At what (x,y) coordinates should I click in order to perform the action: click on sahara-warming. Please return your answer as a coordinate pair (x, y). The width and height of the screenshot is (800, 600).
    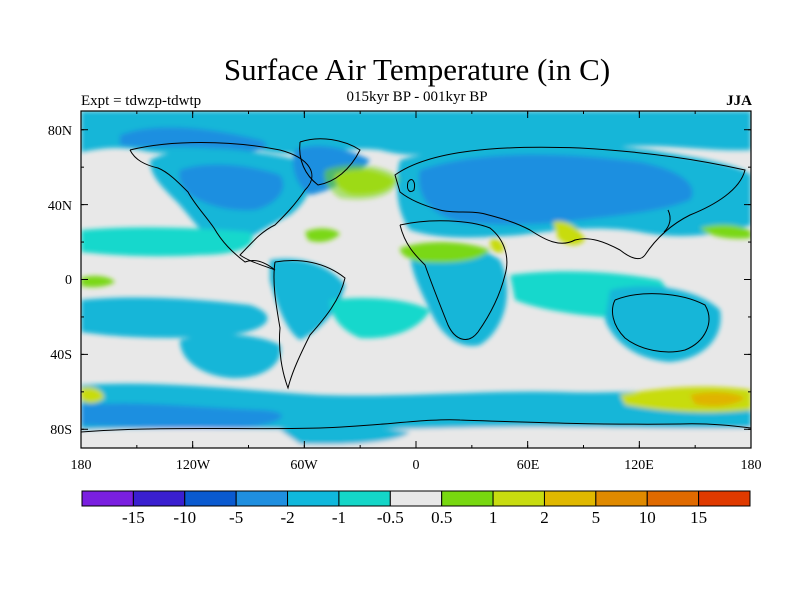
    Looking at the image, I should click on (445, 252).